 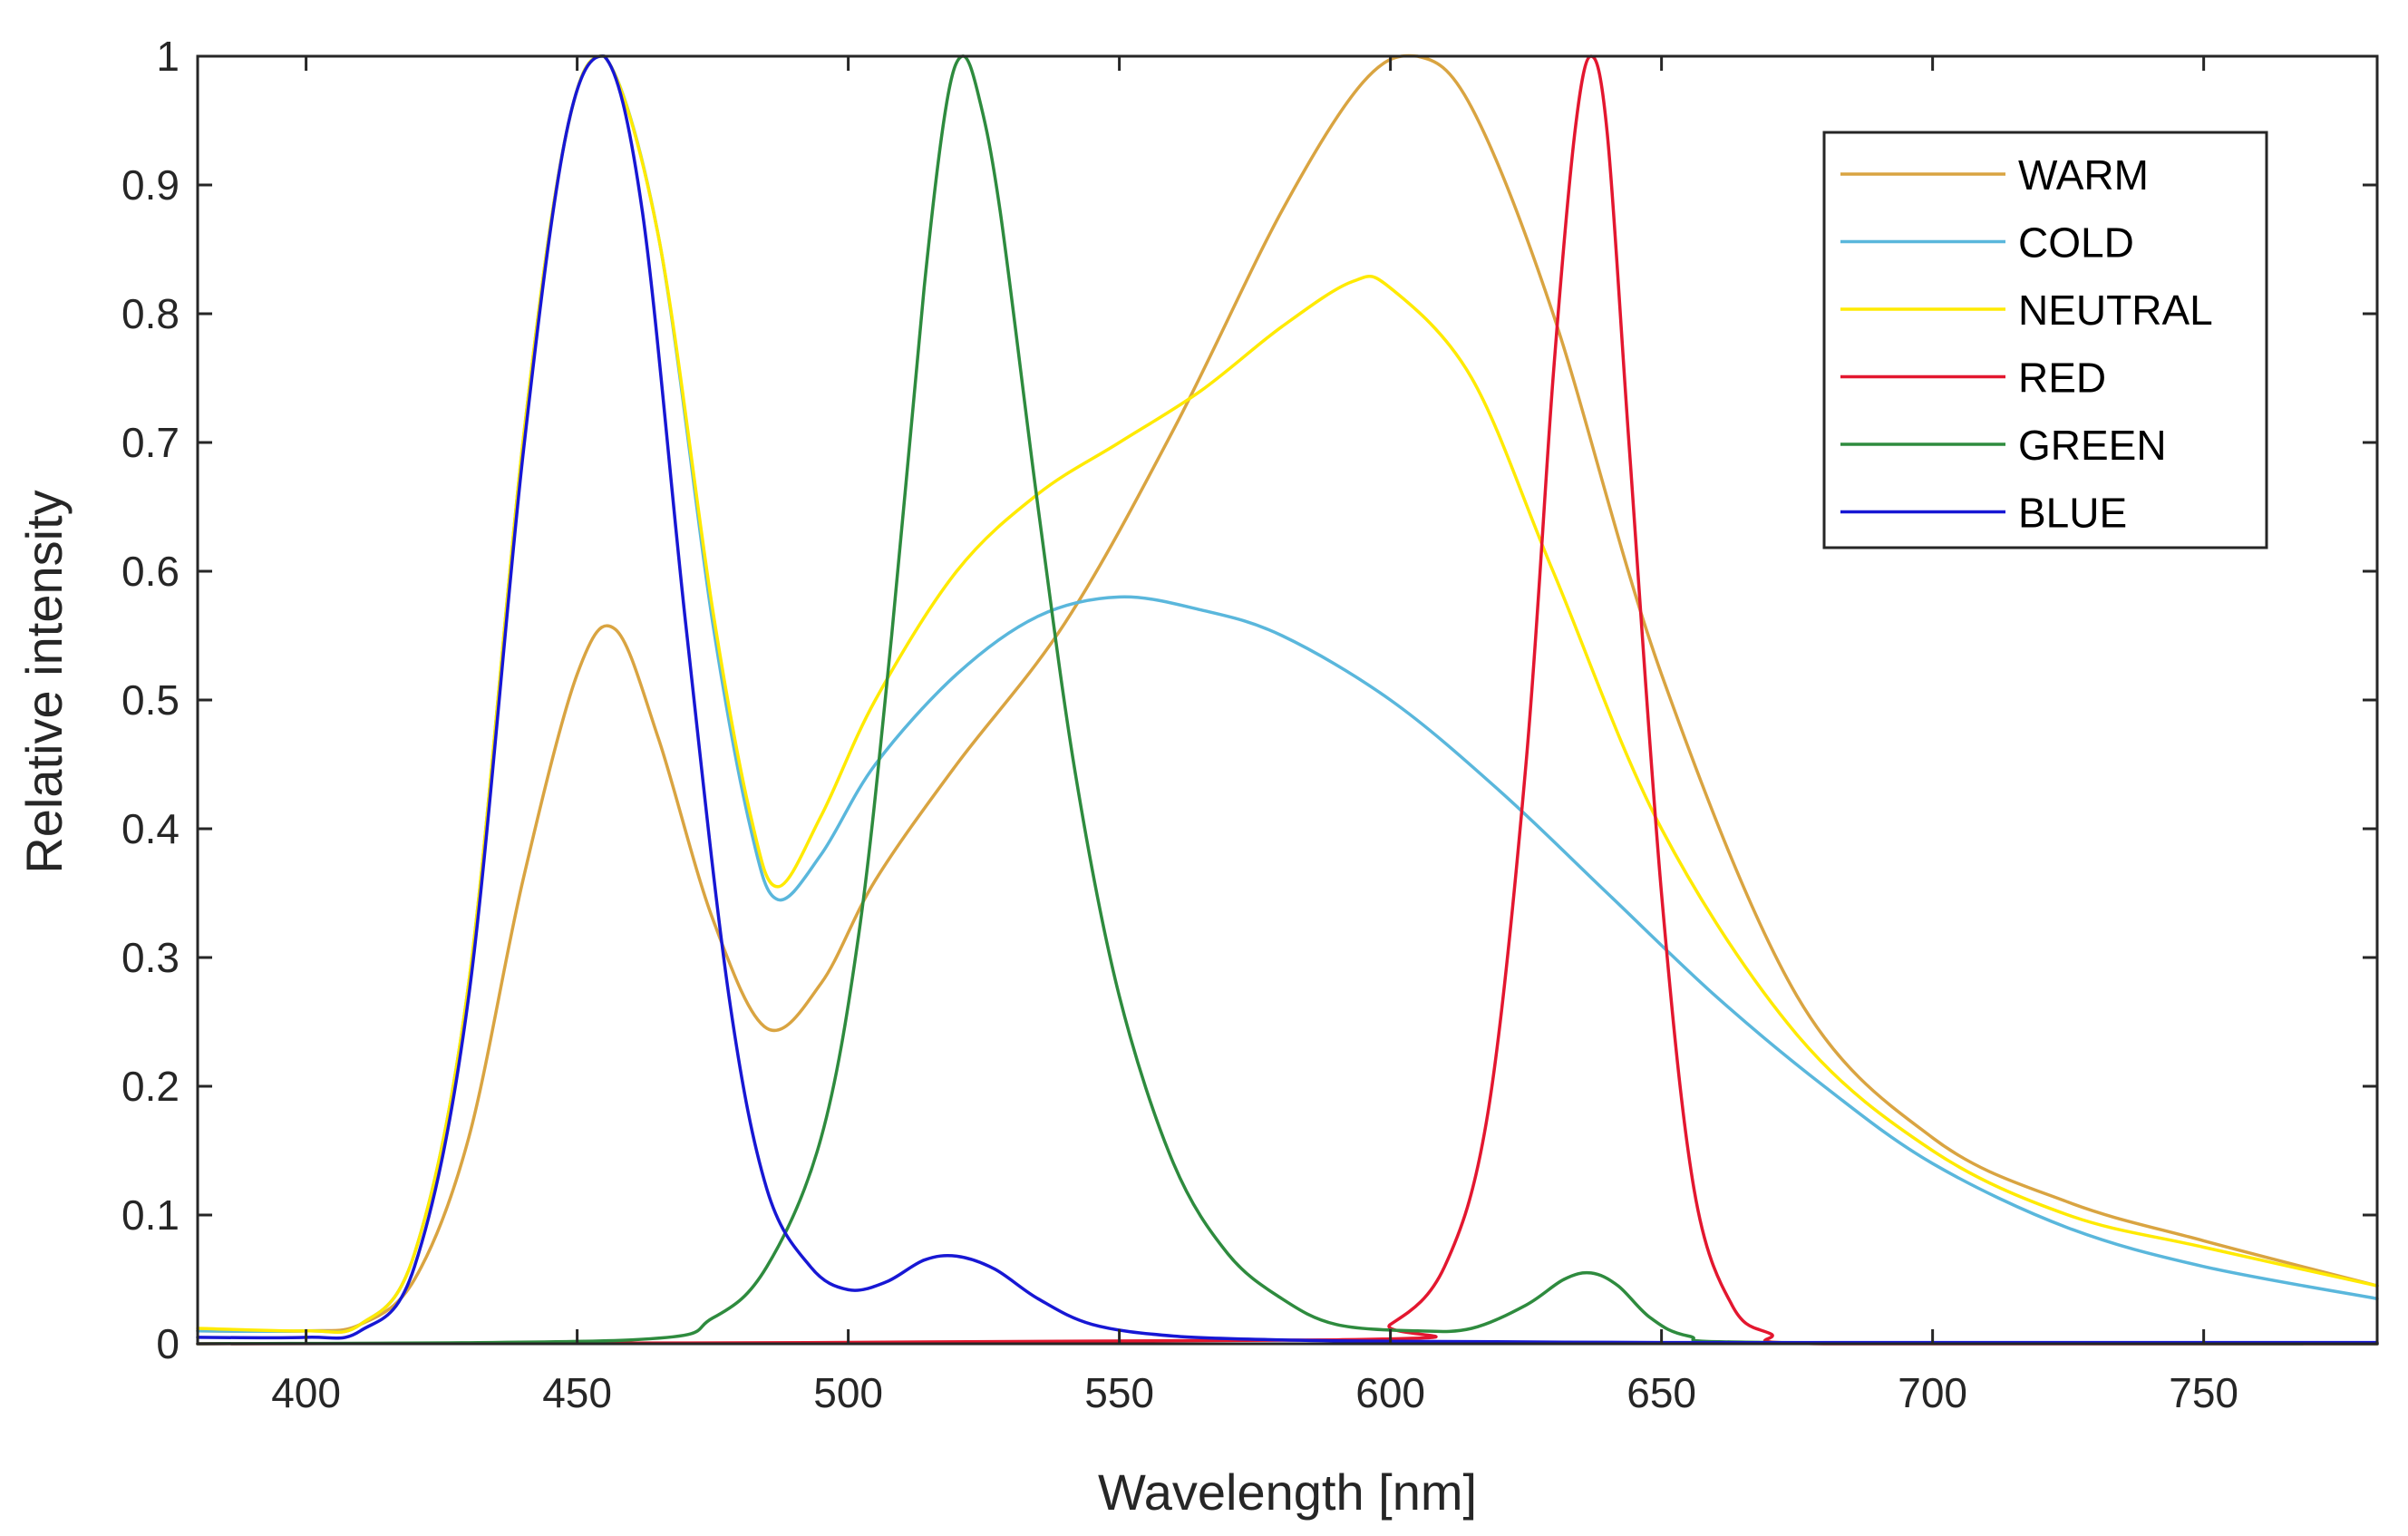 What do you see at coordinates (1932, 1392) in the screenshot?
I see `x-tick-label: 700` at bounding box center [1932, 1392].